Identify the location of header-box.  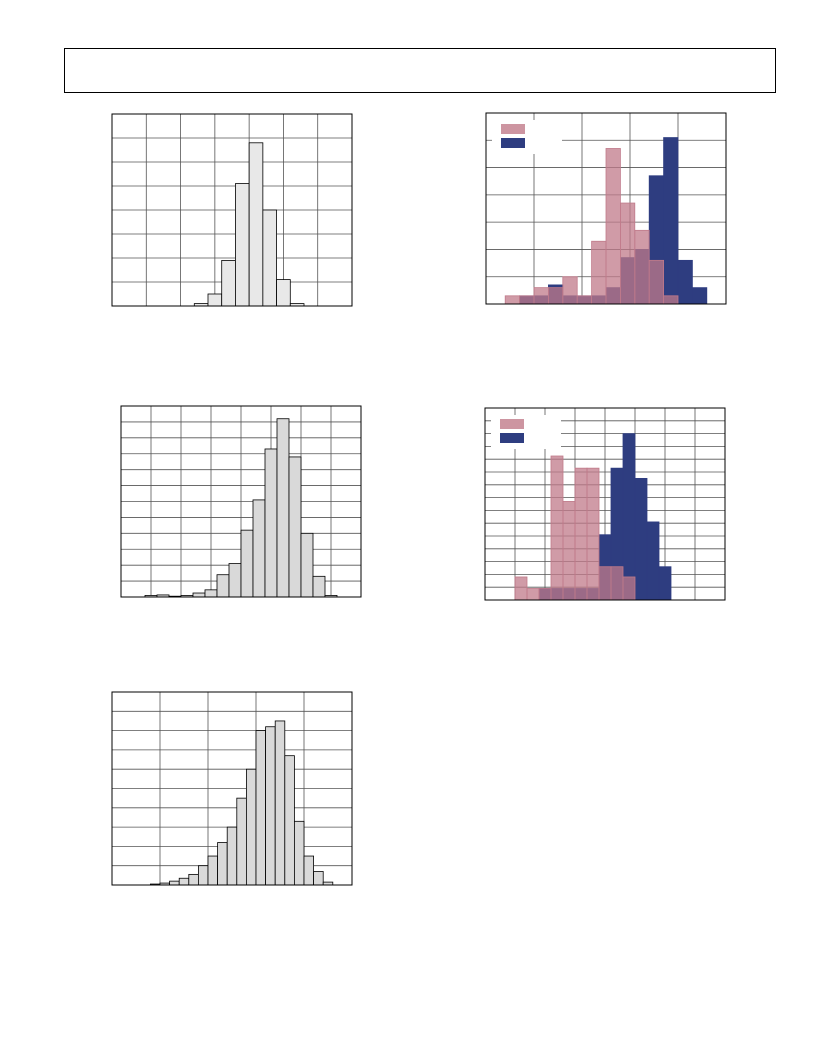
(420, 70).